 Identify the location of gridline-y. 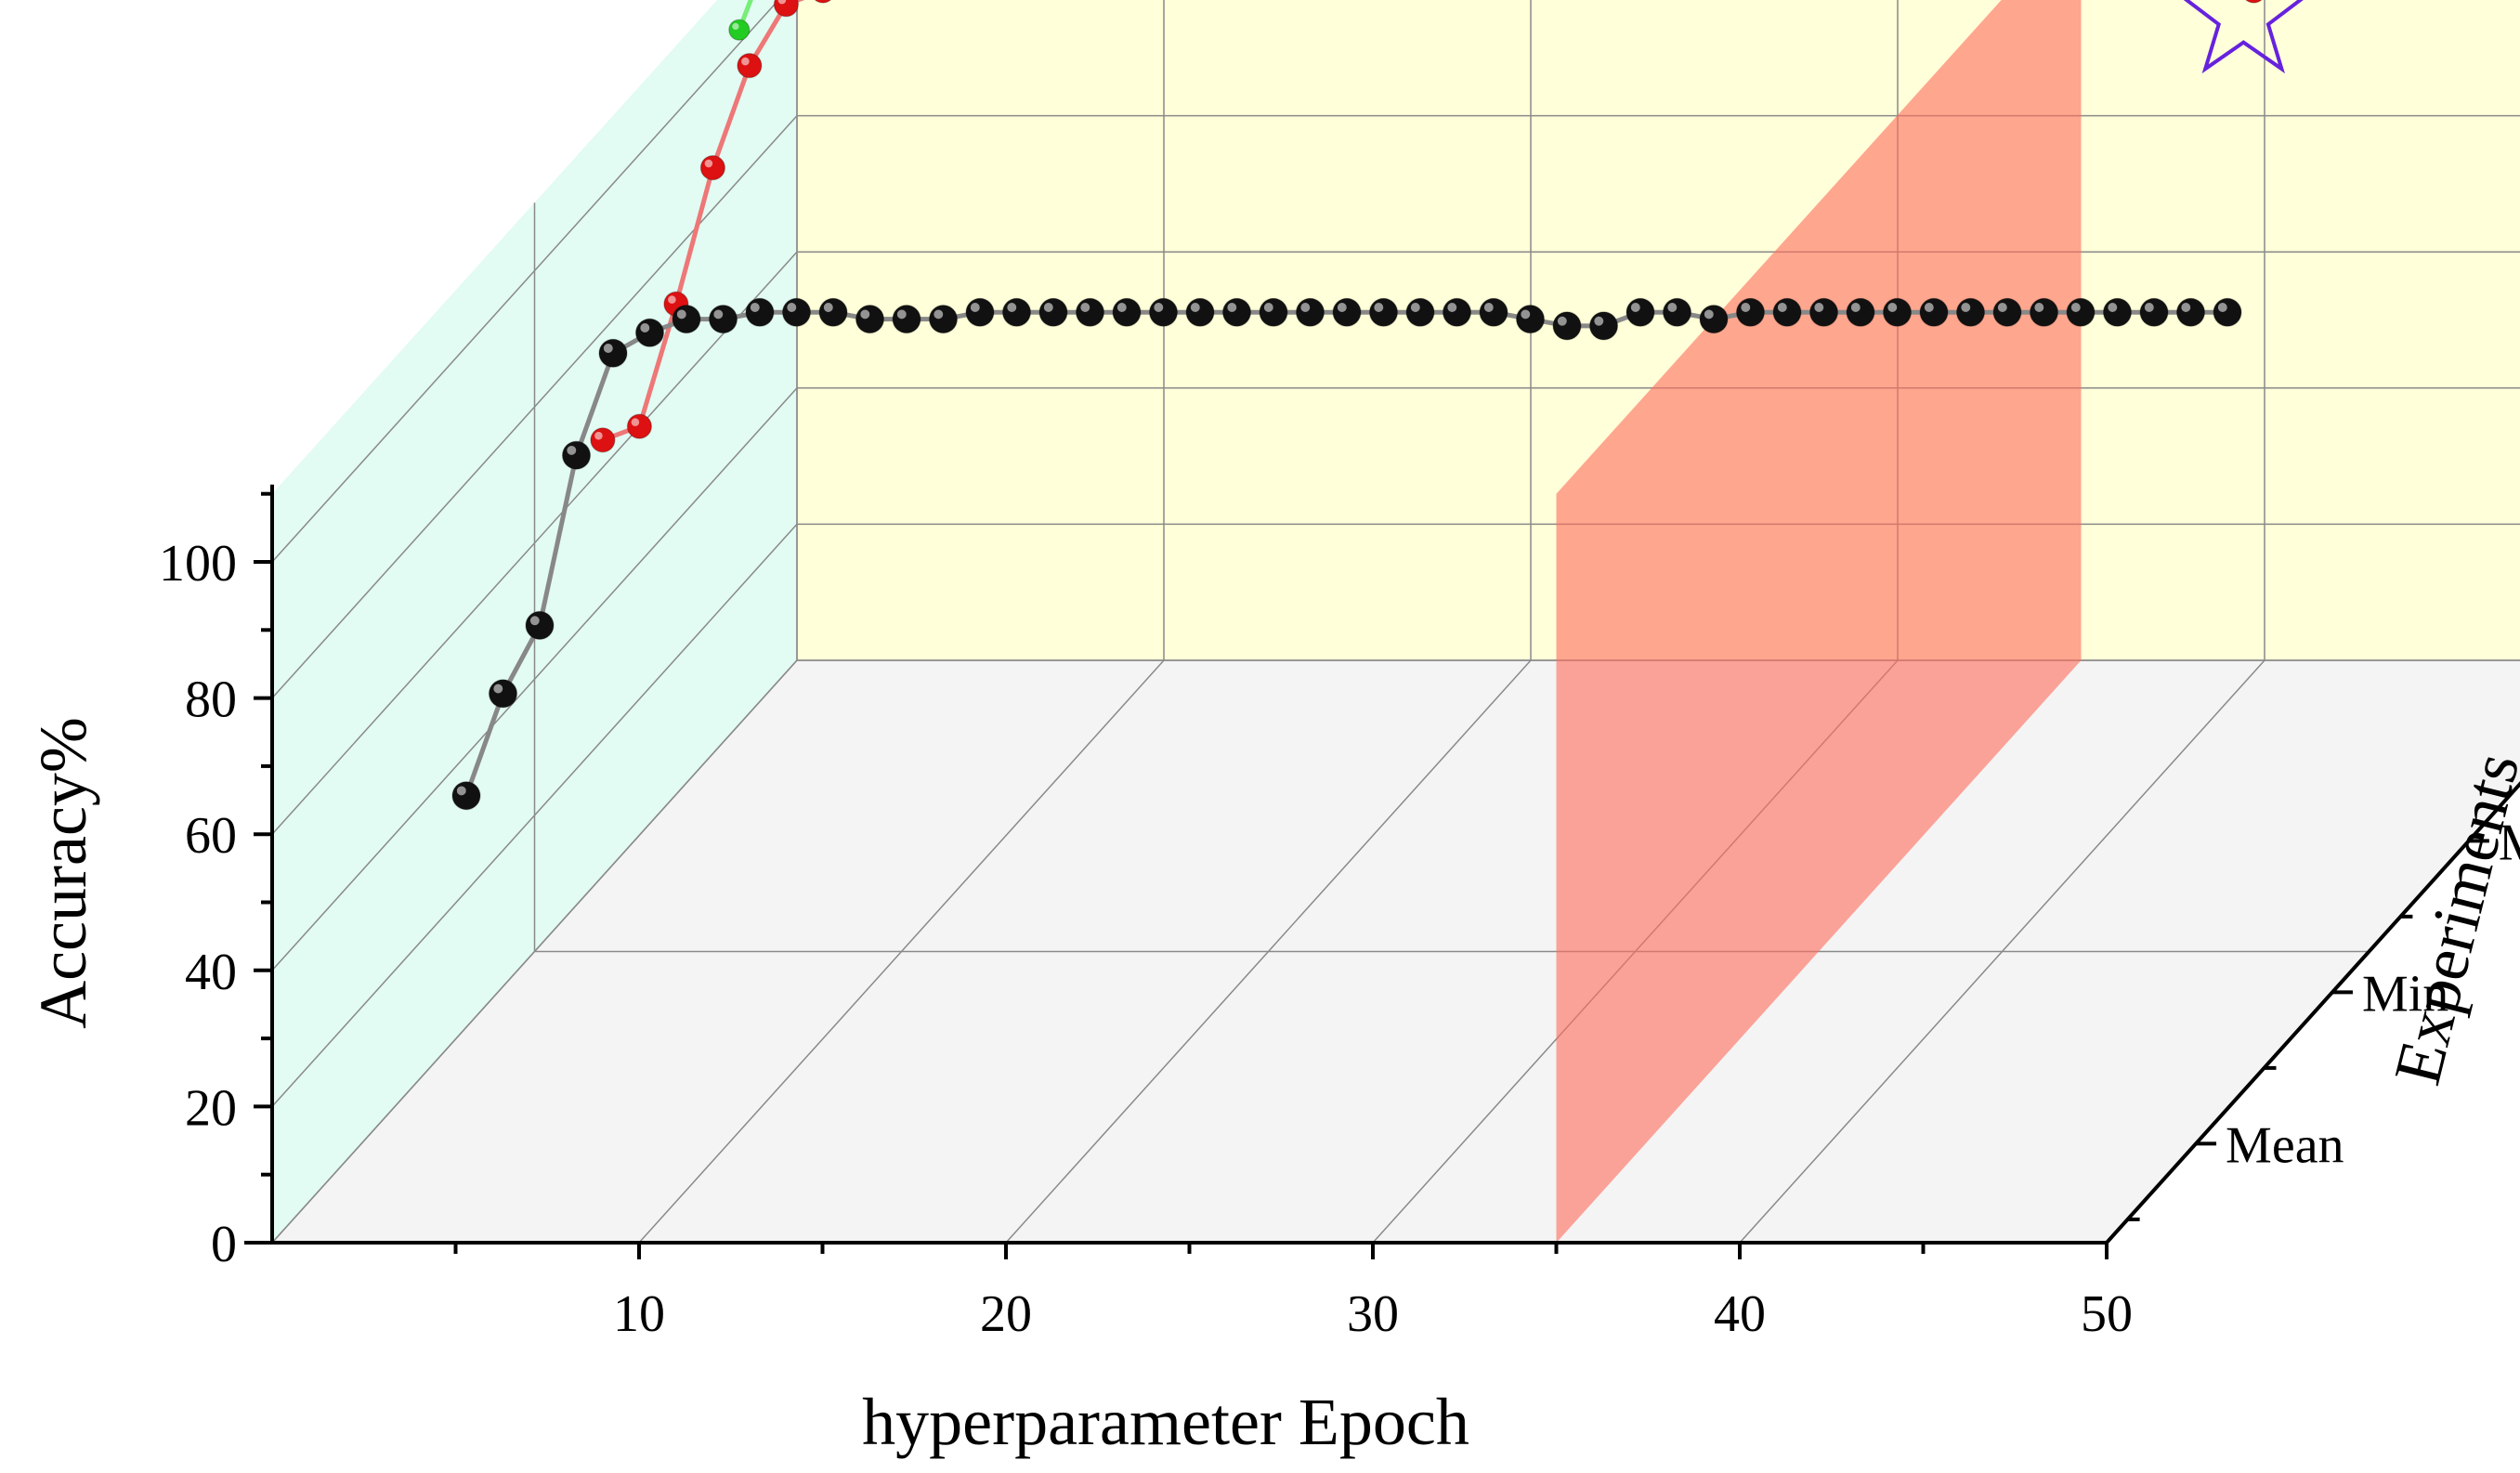
(525, 282).